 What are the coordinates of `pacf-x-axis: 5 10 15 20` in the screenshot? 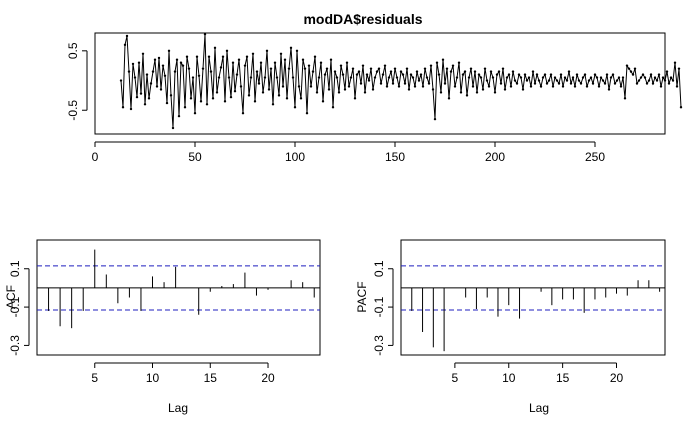 It's located at (538, 373).